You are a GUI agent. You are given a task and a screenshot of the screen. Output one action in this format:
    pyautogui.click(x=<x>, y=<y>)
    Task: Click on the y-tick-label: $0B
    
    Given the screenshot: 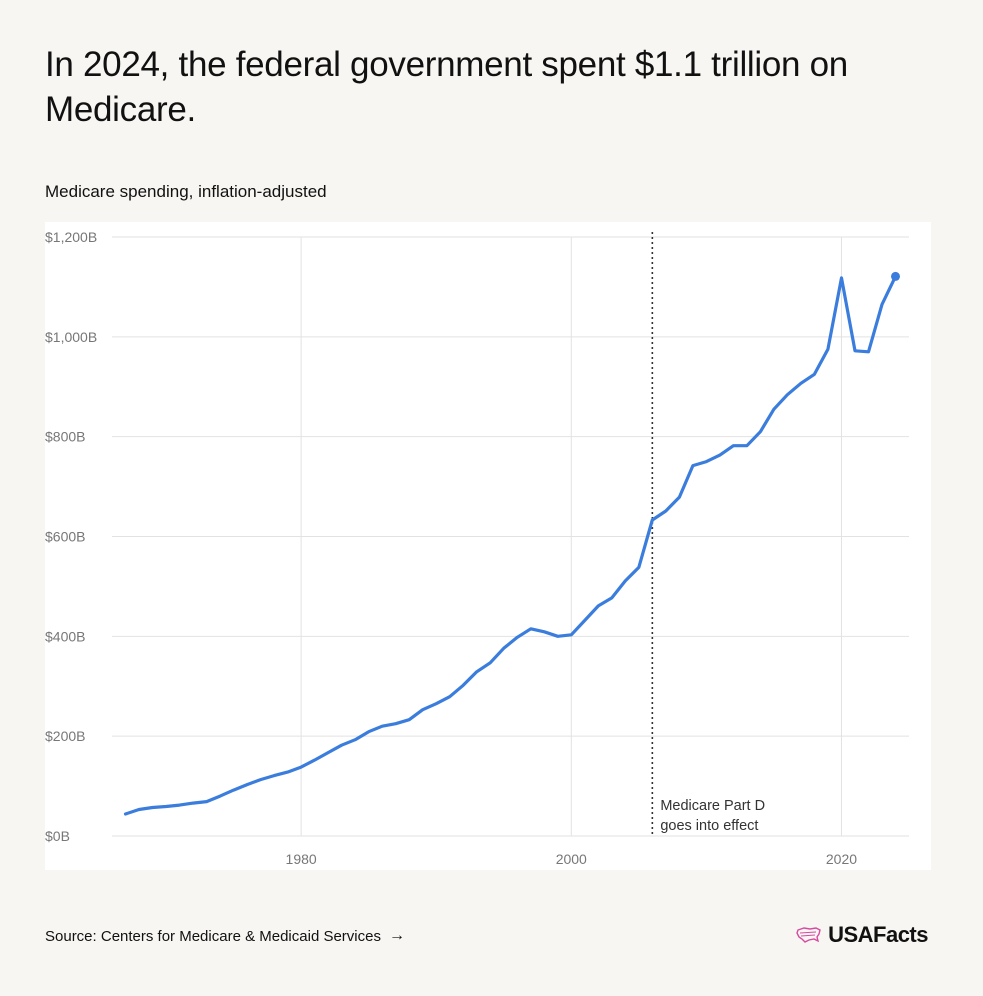 What is the action you would take?
    pyautogui.click(x=57, y=836)
    